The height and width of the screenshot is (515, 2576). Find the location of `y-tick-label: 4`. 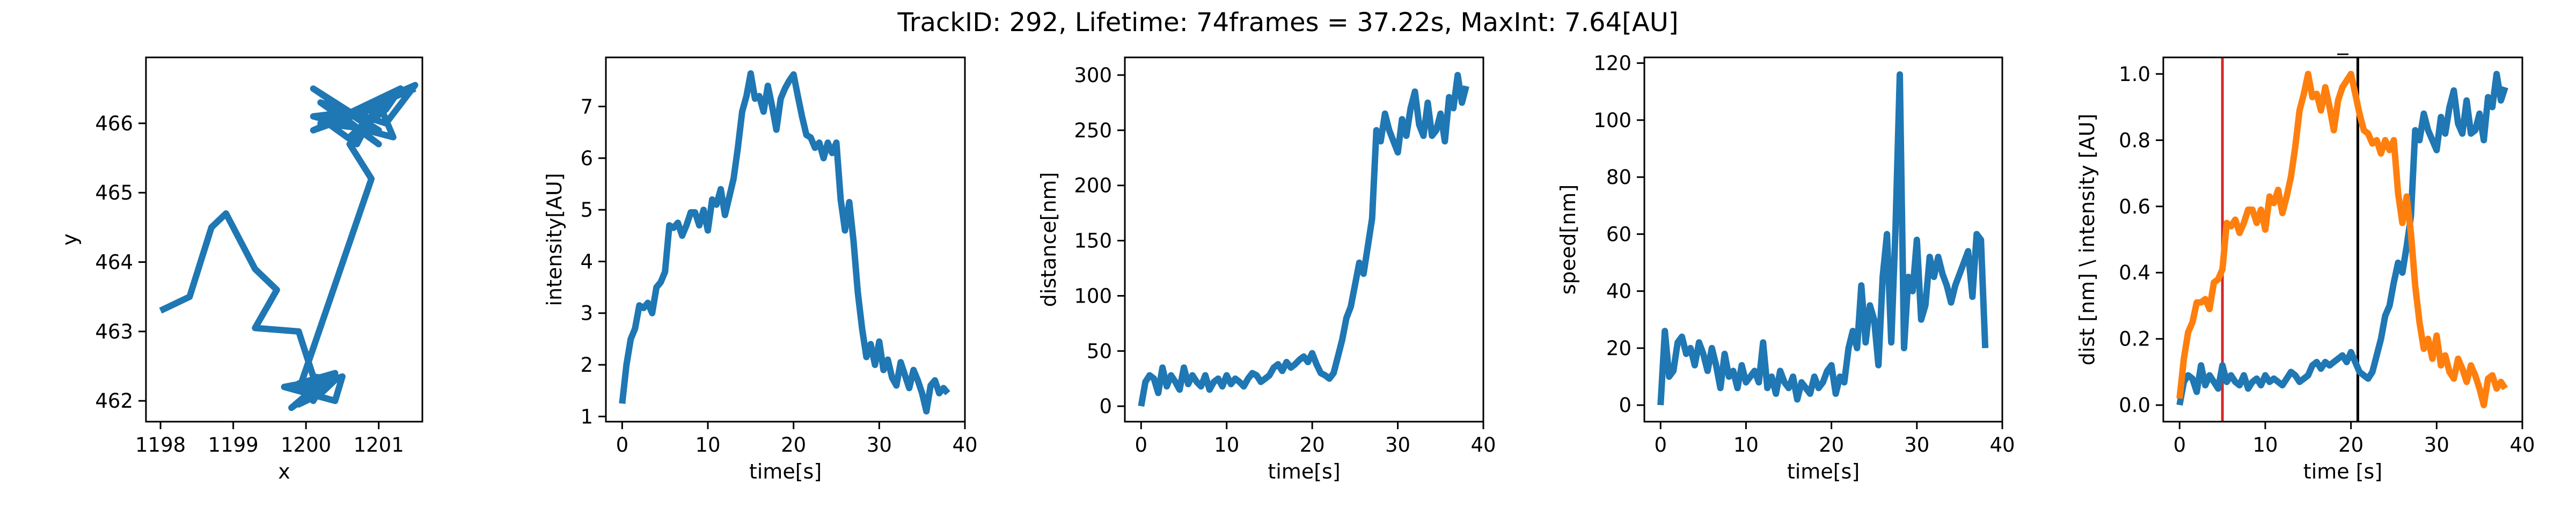

y-tick-label: 4 is located at coordinates (586, 261).